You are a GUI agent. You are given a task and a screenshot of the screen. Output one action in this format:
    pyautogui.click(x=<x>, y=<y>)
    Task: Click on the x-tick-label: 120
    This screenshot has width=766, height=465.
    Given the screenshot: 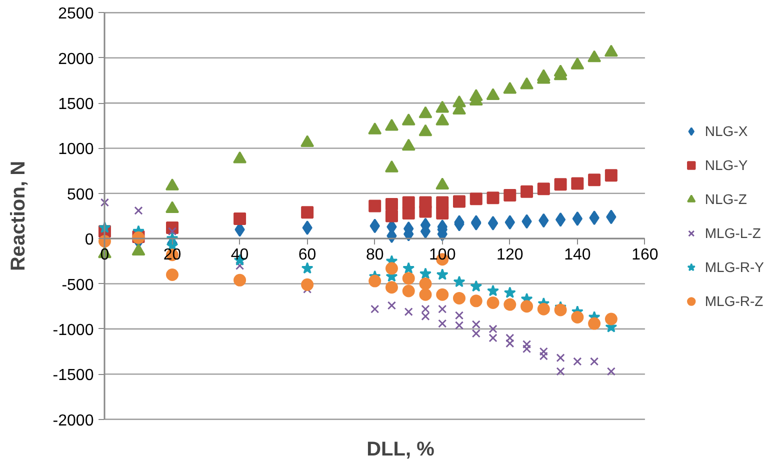 What is the action you would take?
    pyautogui.click(x=510, y=255)
    